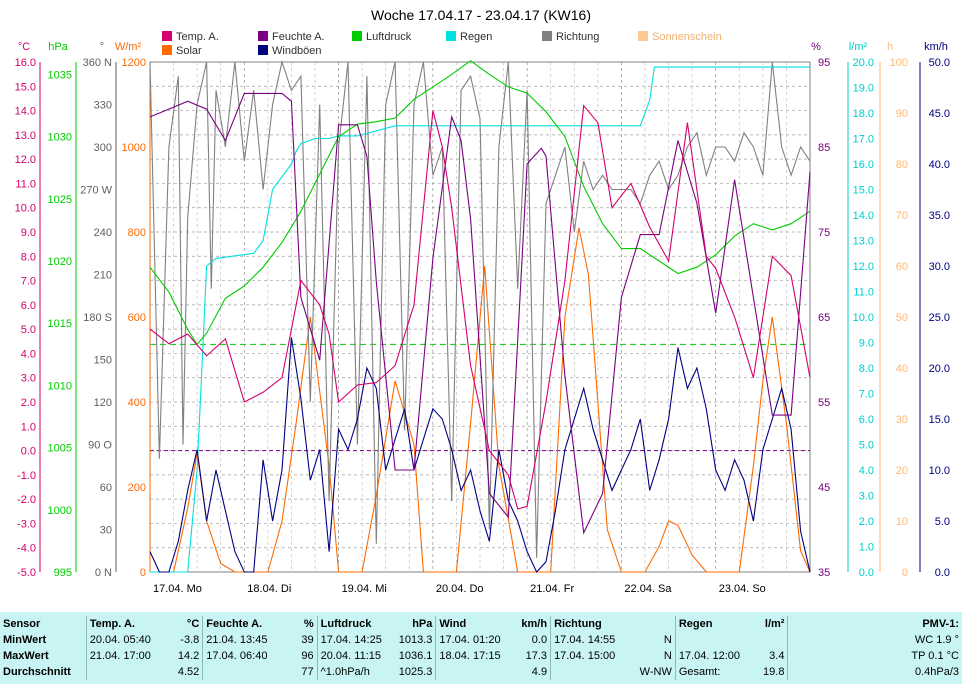 Image resolution: width=962 pixels, height=684 pixels. What do you see at coordinates (902, 471) in the screenshot?
I see `sunshine-tick-label: 20` at bounding box center [902, 471].